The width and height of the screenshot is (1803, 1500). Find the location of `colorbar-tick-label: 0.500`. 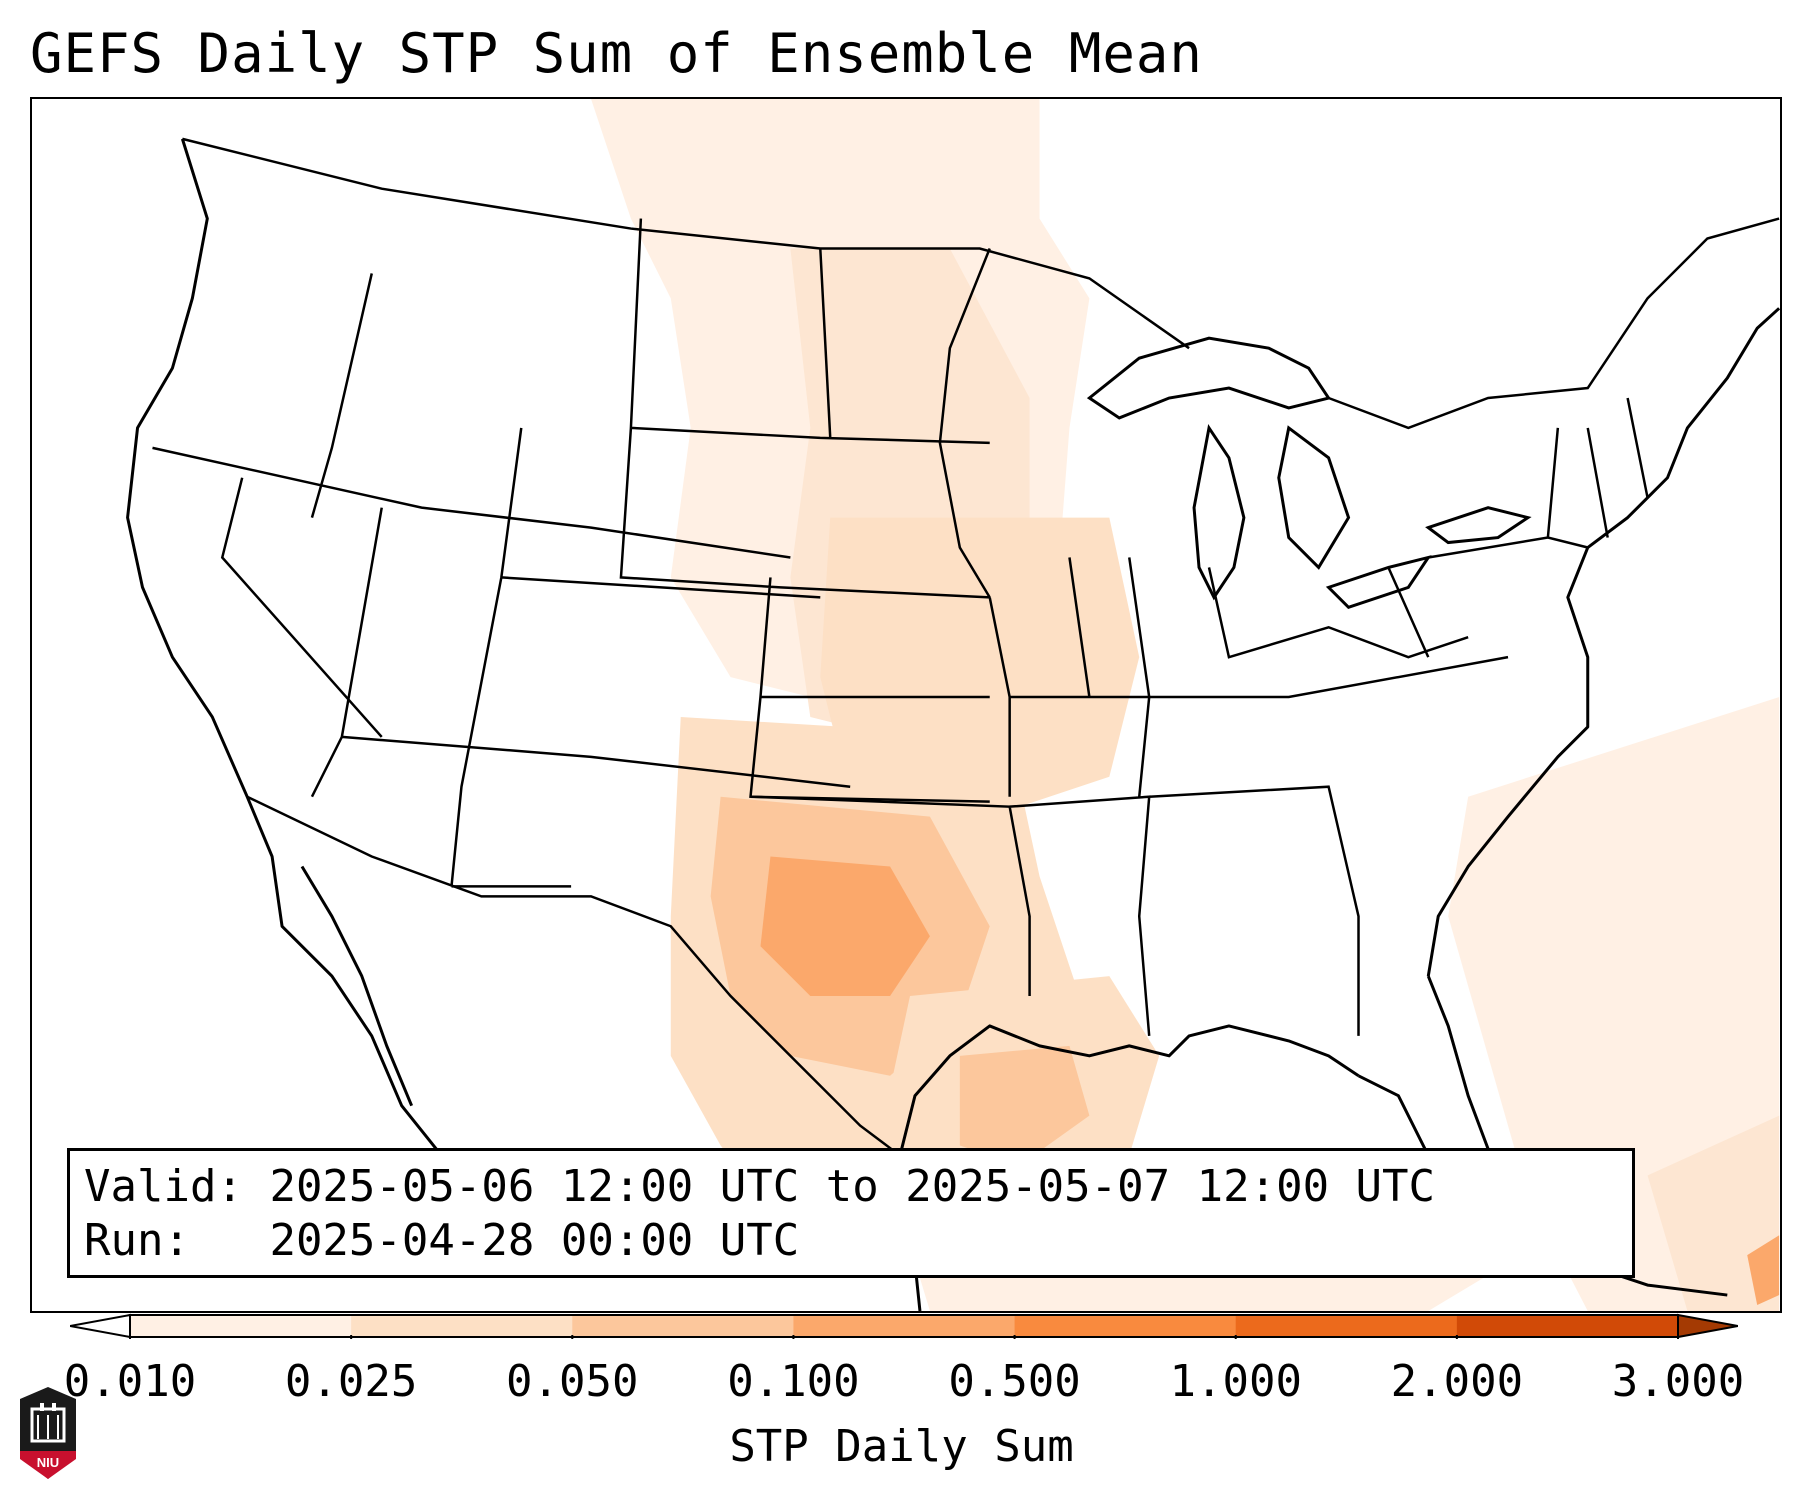

colorbar-tick-label: 0.500 is located at coordinates (1014, 1381).